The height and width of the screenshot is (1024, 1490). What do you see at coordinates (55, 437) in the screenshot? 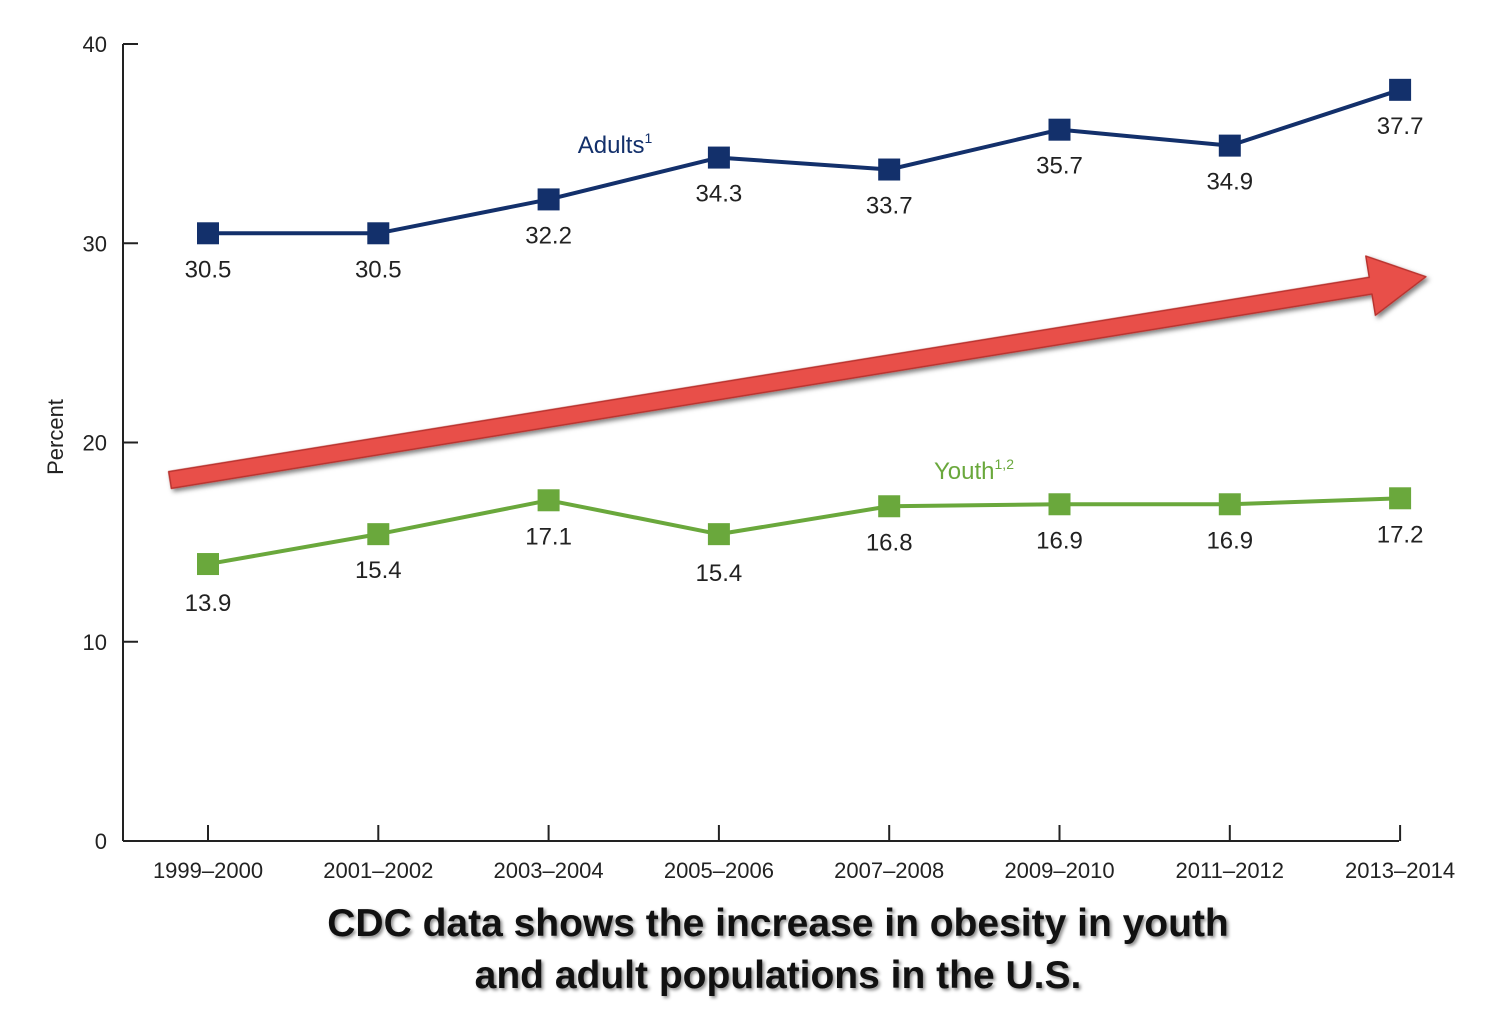
I see `y-axis-title: Percent` at bounding box center [55, 437].